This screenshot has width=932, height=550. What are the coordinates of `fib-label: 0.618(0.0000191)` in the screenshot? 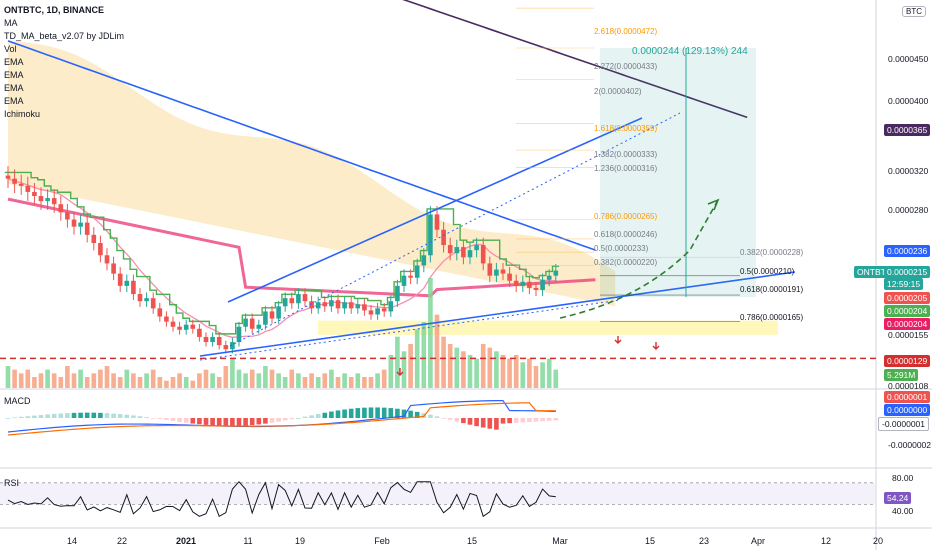 It's located at (772, 289).